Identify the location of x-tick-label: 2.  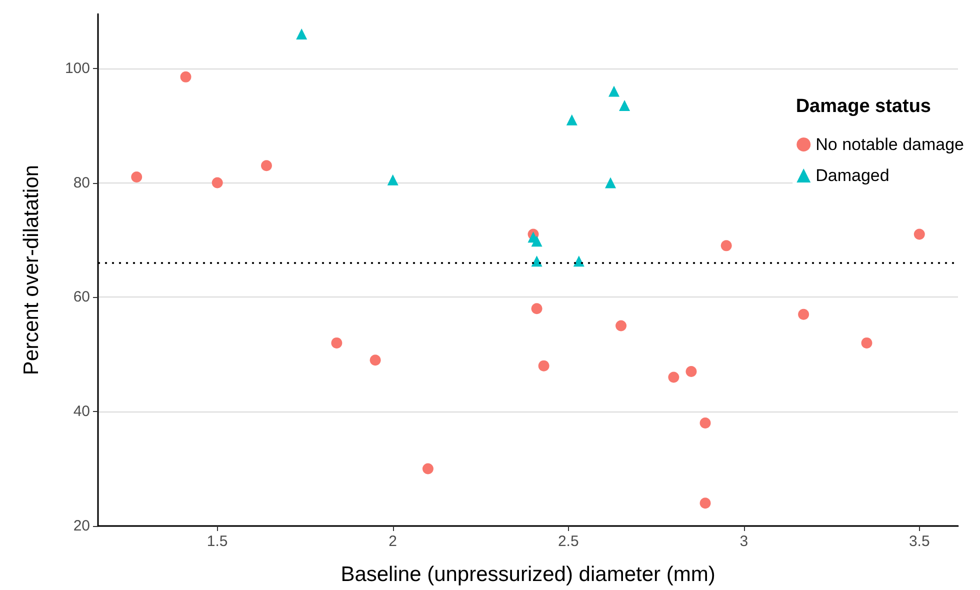
(393, 541).